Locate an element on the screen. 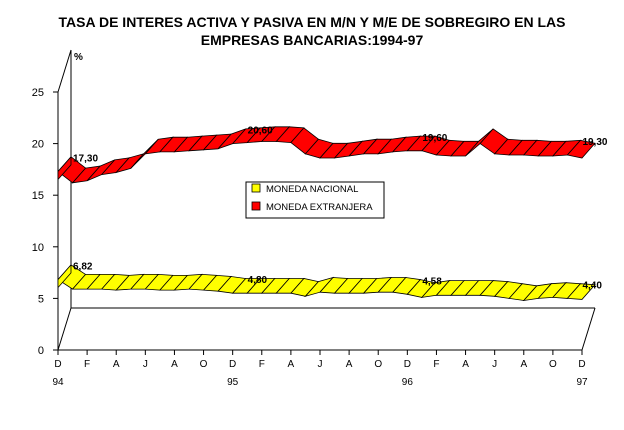 The width and height of the screenshot is (624, 430). depth-edge-left-bottom is located at coordinates (64, 329).